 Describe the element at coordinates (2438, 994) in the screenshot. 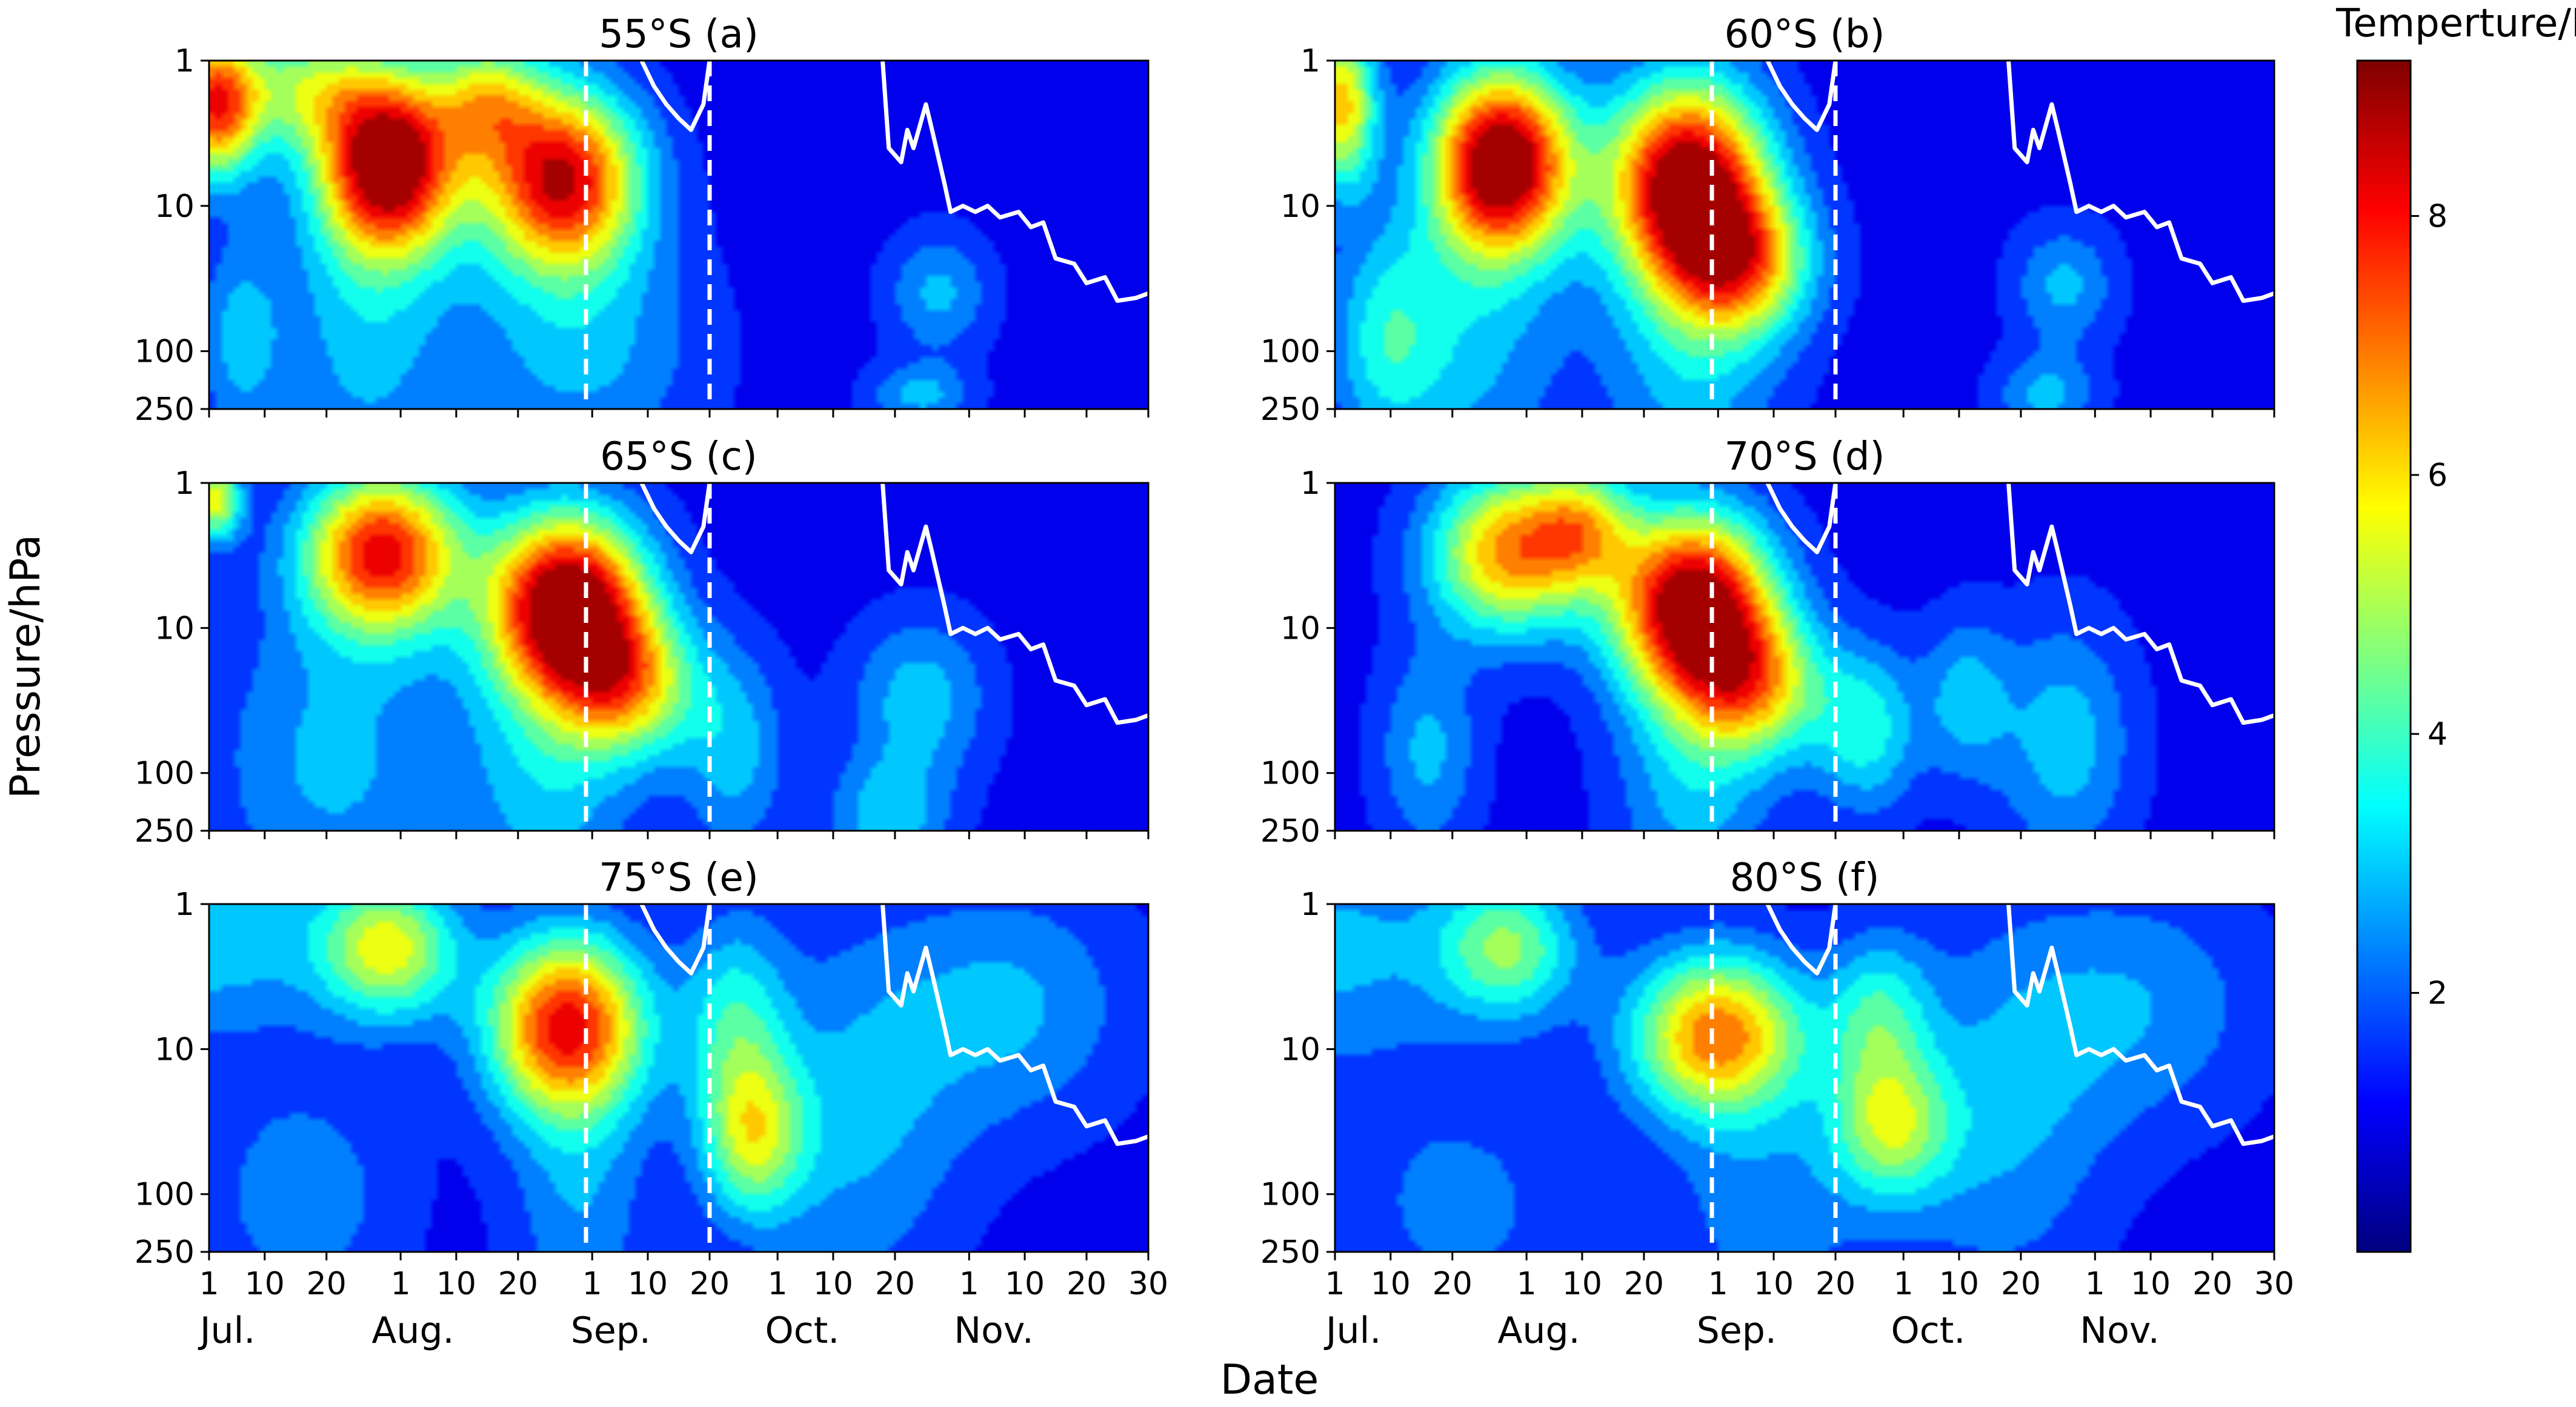

I see `colorbar-tick-label: 2` at that location.